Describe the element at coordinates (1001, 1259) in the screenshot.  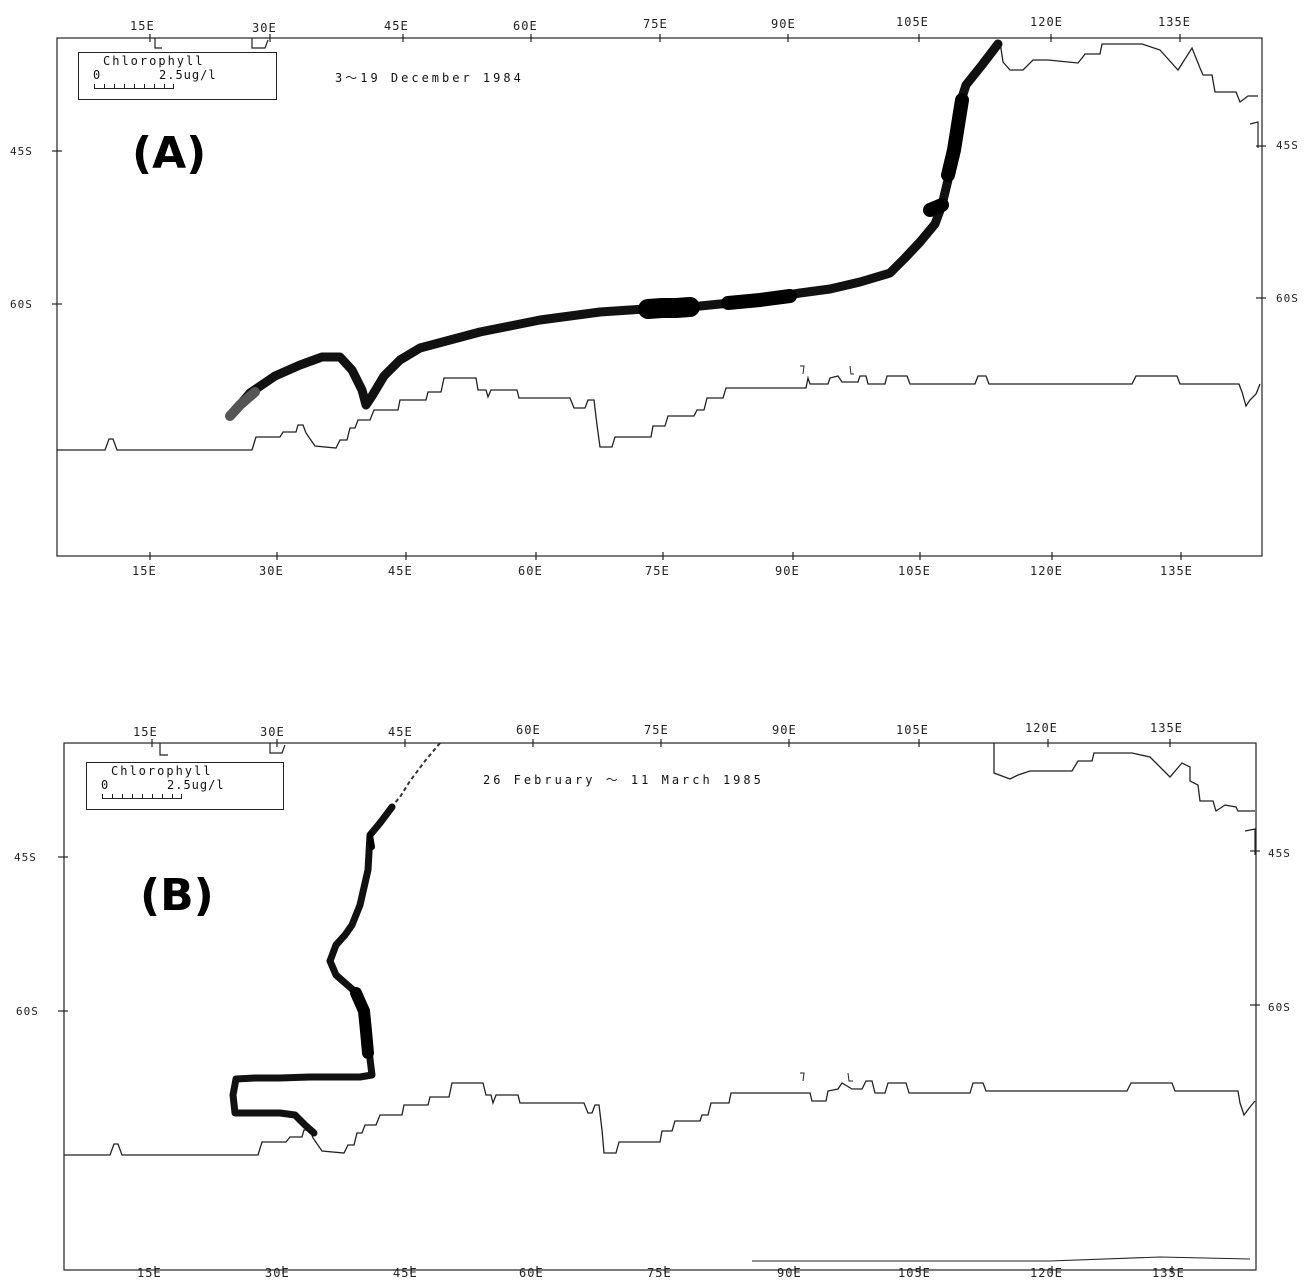
I see `ice-edge-line` at that location.